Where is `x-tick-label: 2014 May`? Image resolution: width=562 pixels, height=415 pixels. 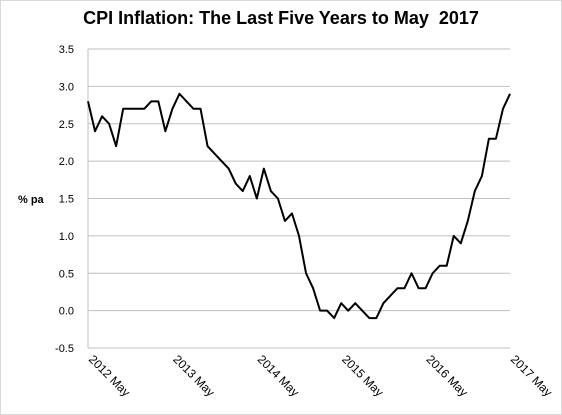
x-tick-label: 2014 May is located at coordinates (278, 375).